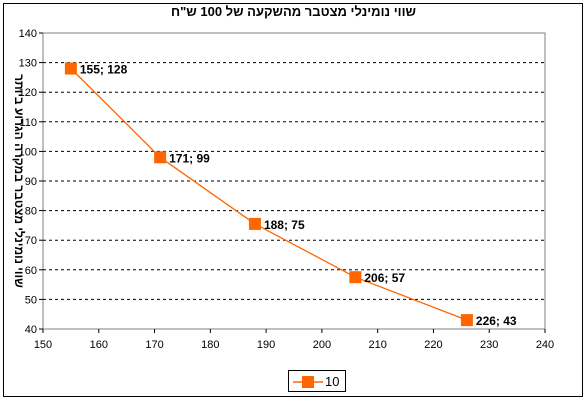 The width and height of the screenshot is (587, 401). Describe the element at coordinates (433, 345) in the screenshot. I see `x-tick-label: 220` at that location.